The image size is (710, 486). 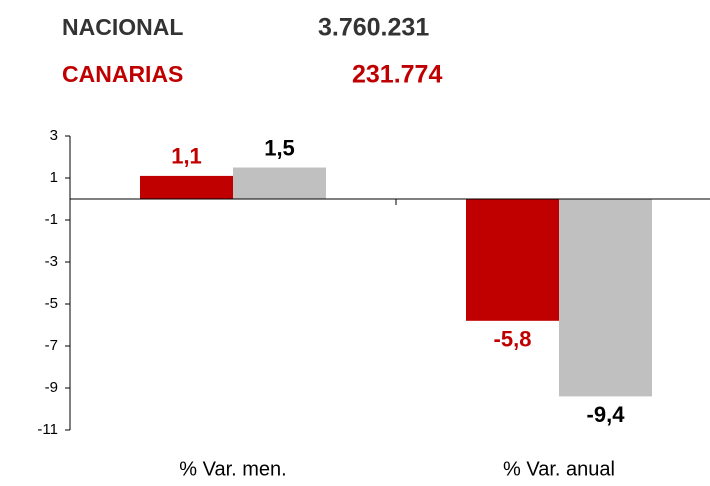 What do you see at coordinates (122, 27) in the screenshot?
I see `header-label: NACIONAL` at bounding box center [122, 27].